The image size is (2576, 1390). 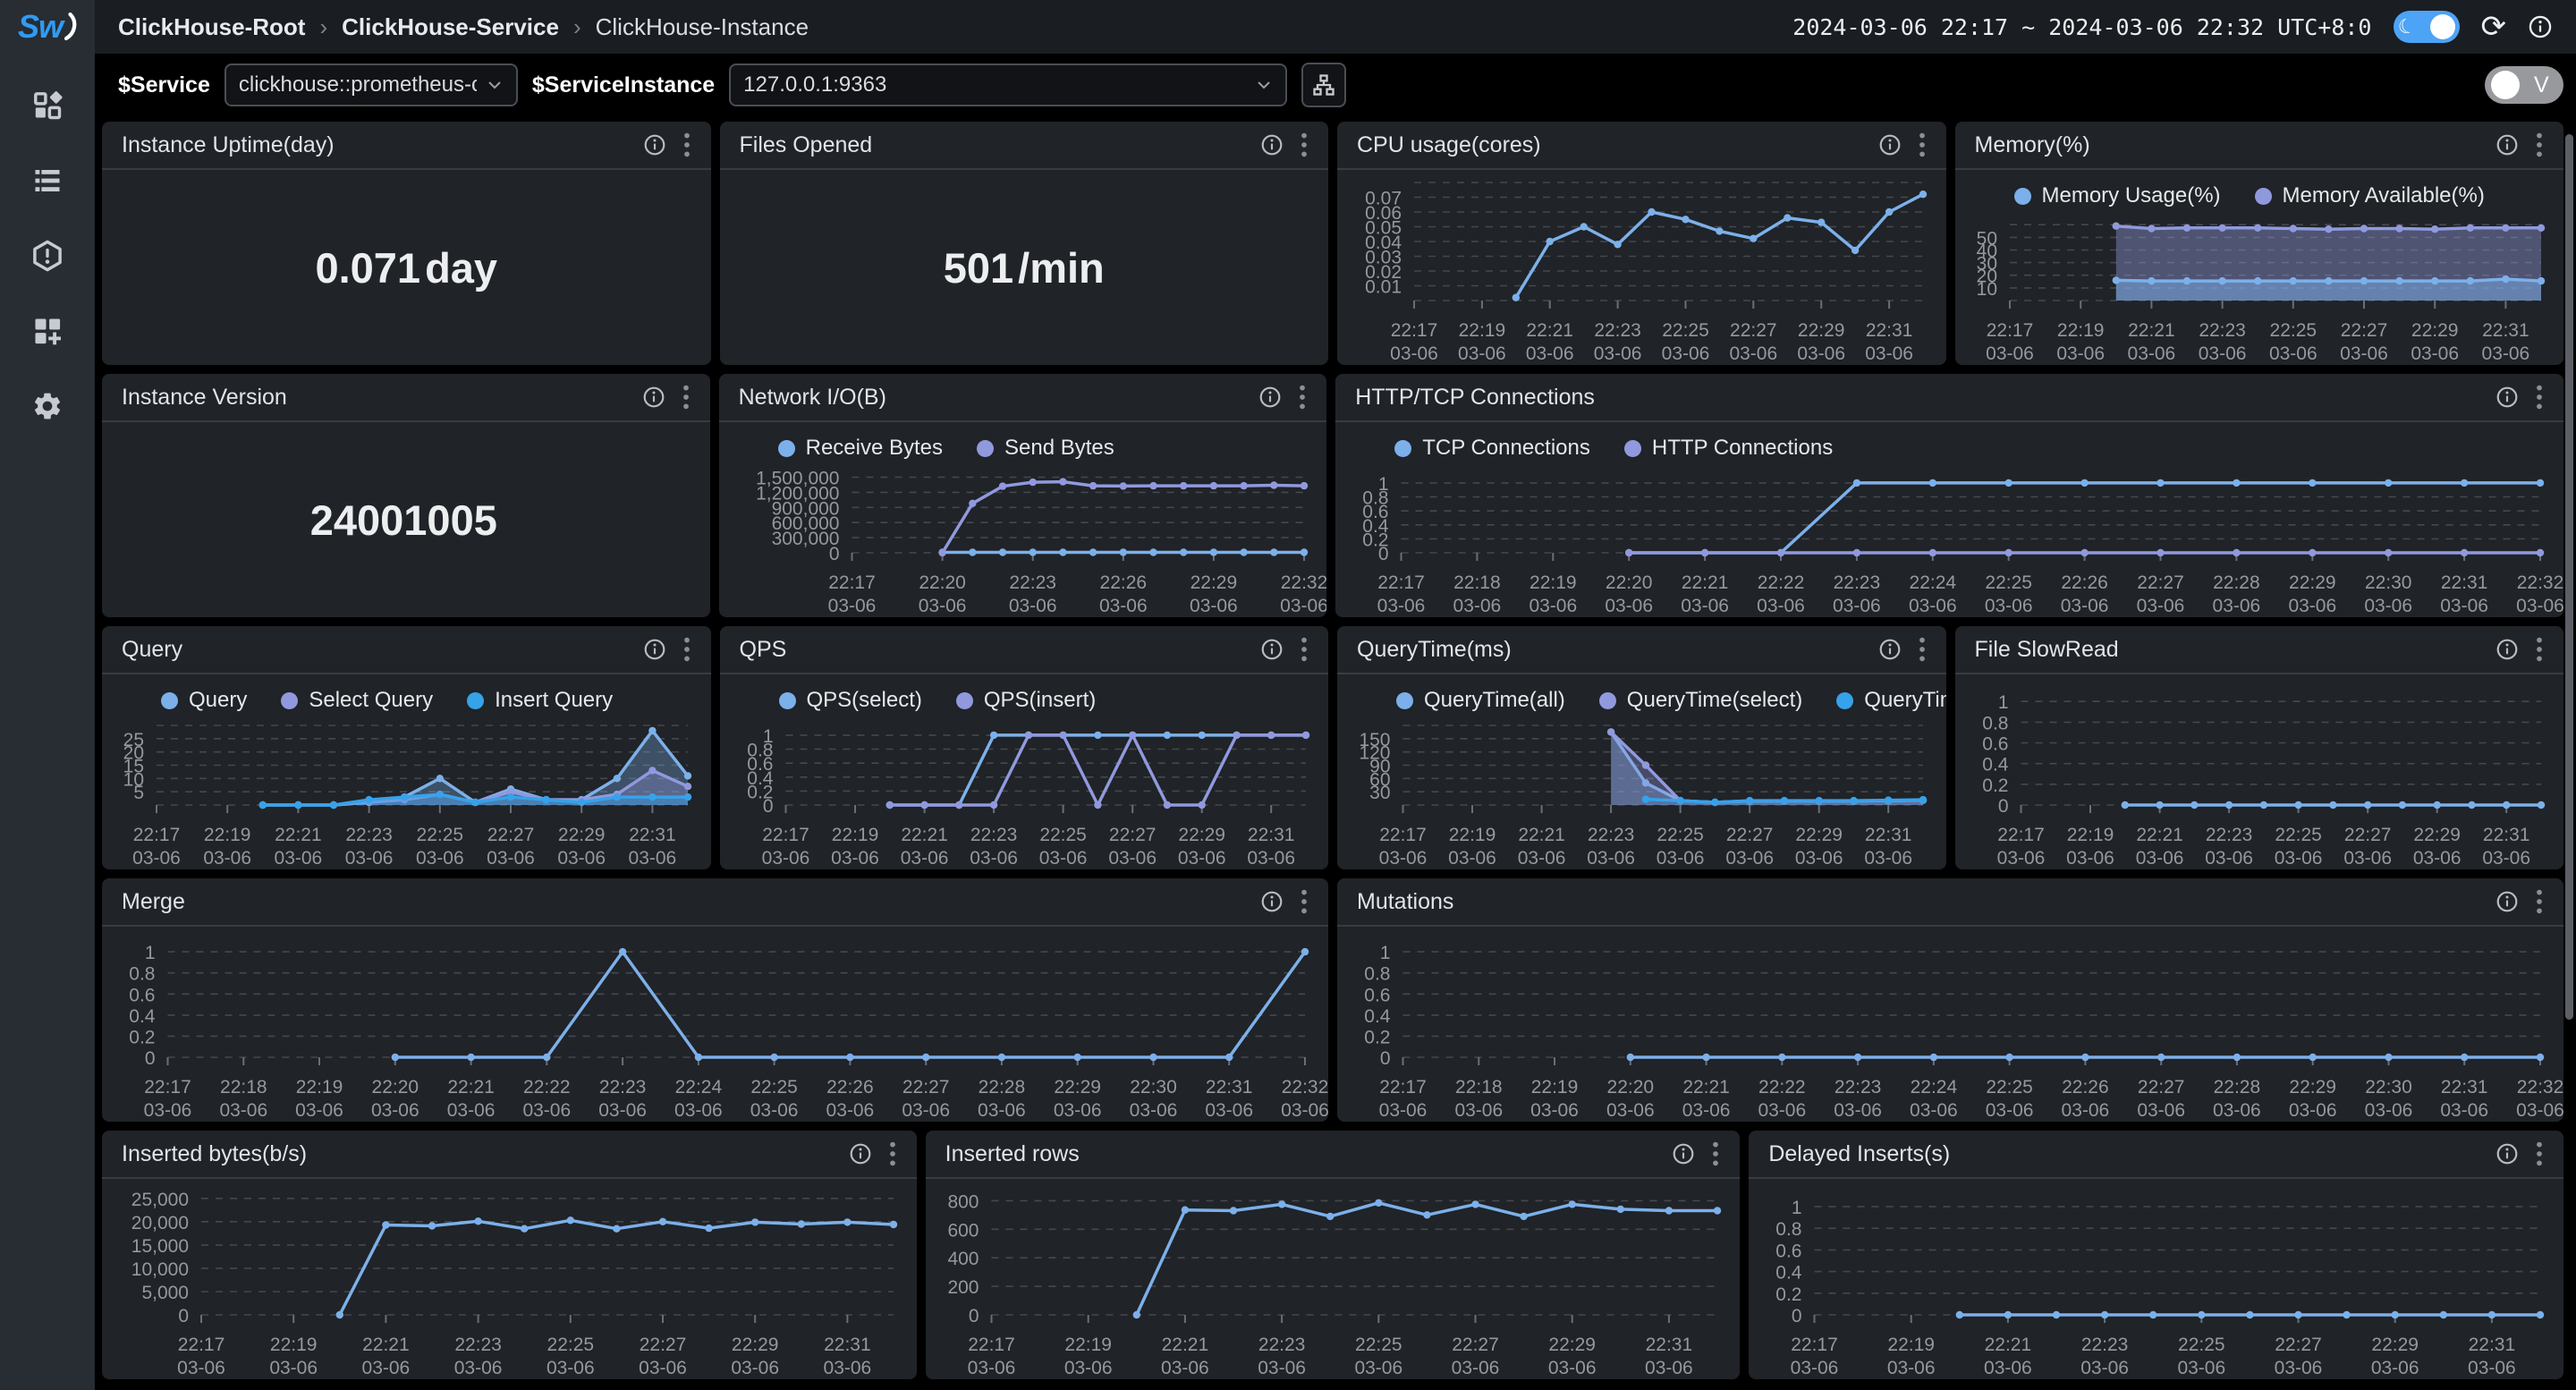 I want to click on skywalking-logo: Sw, so click(x=47, y=27).